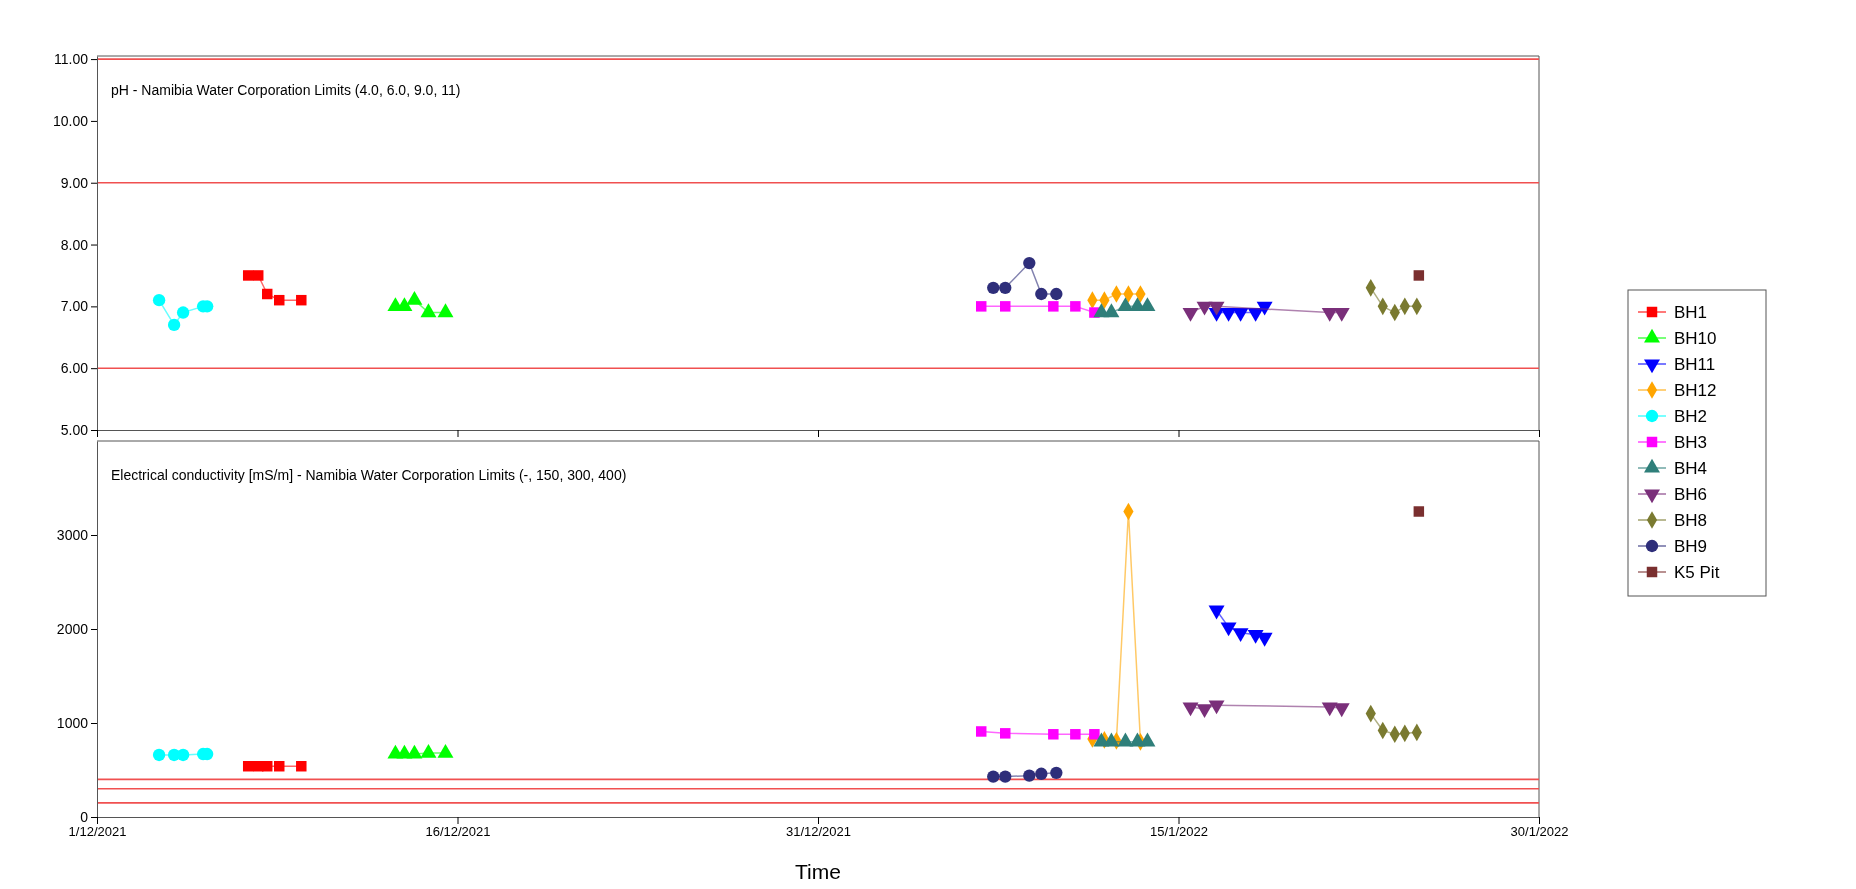 This screenshot has height=889, width=1856. What do you see at coordinates (1691, 546) in the screenshot?
I see `legend-label: BH9` at bounding box center [1691, 546].